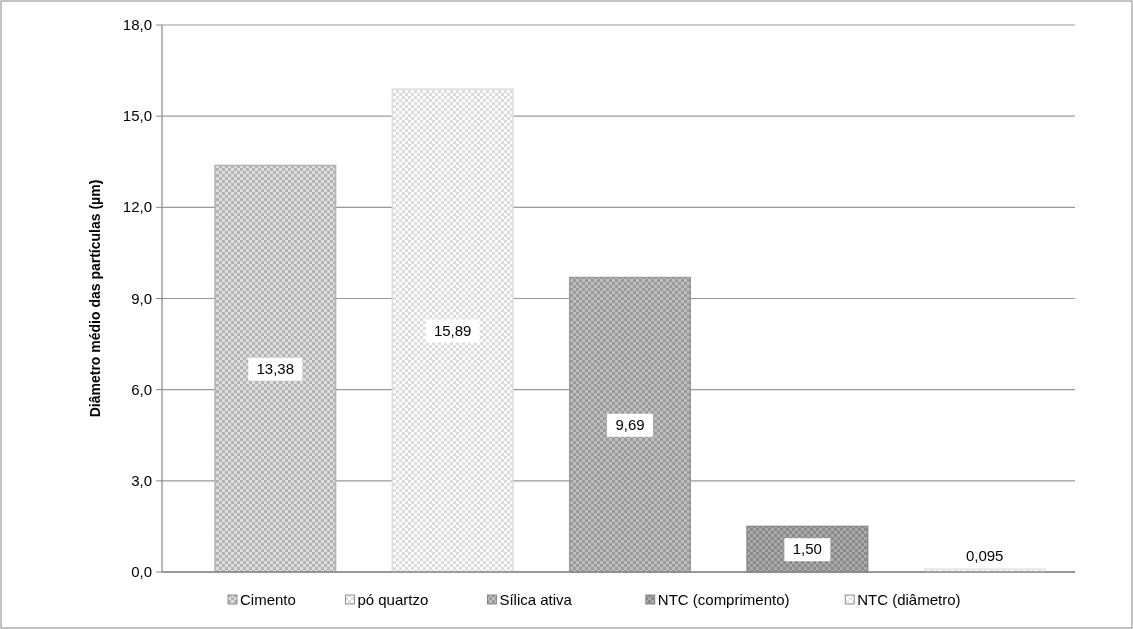  Describe the element at coordinates (630, 424) in the screenshot. I see `data-label: 9,69` at that location.